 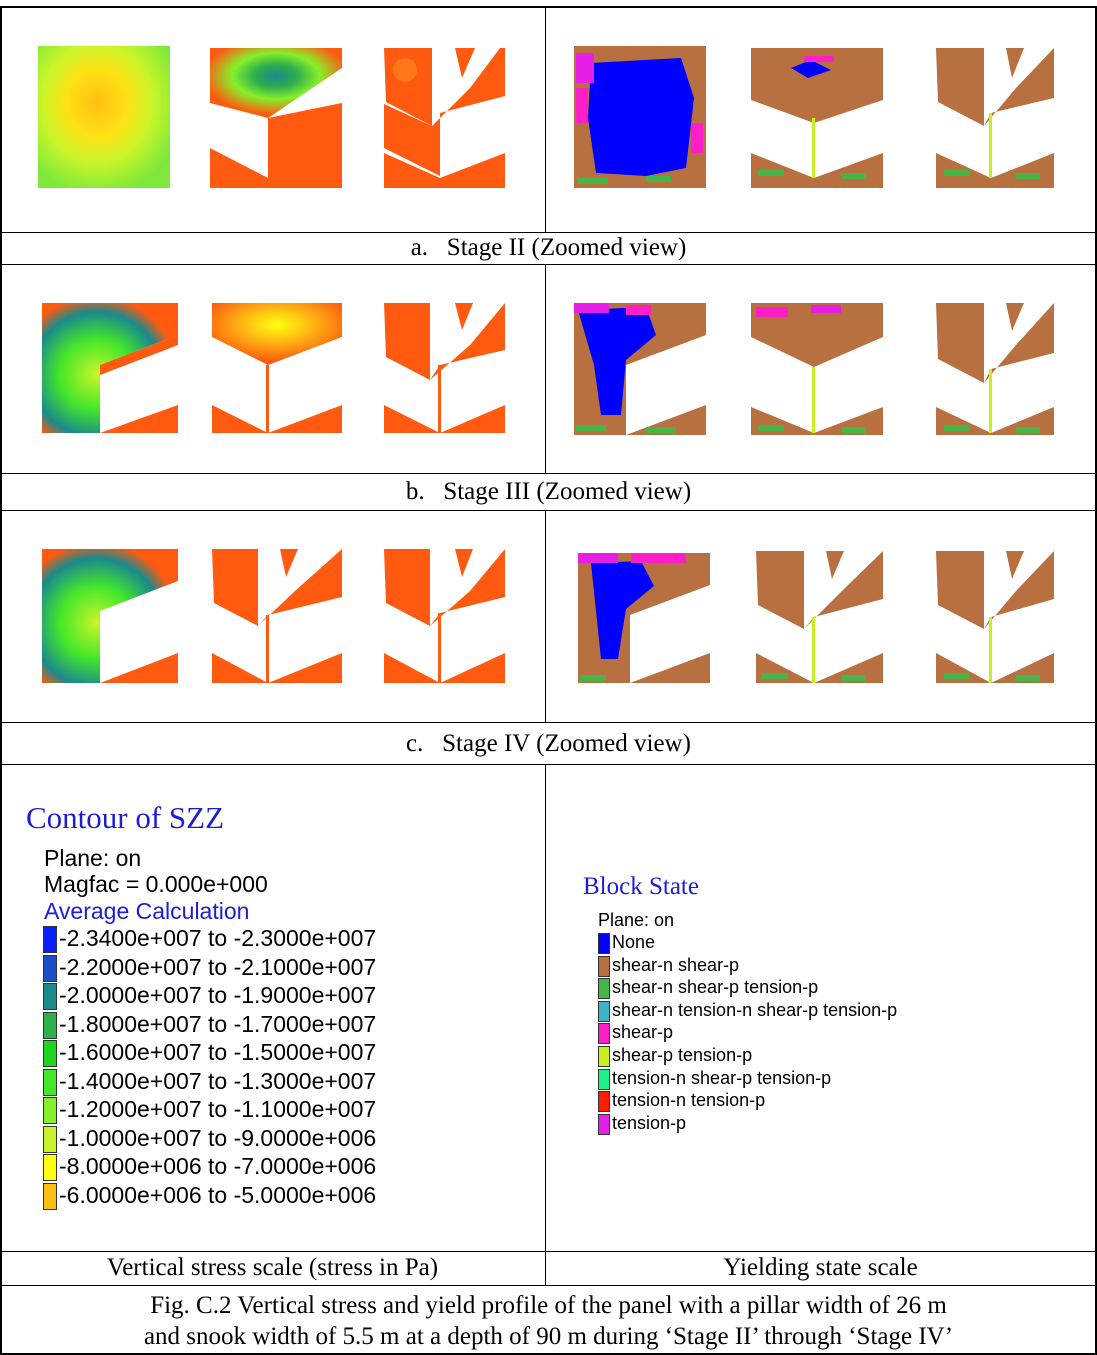 What do you see at coordinates (754, 1010) in the screenshot?
I see `yield-legend-item: shear-n tension-n shear-p tension-p` at bounding box center [754, 1010].